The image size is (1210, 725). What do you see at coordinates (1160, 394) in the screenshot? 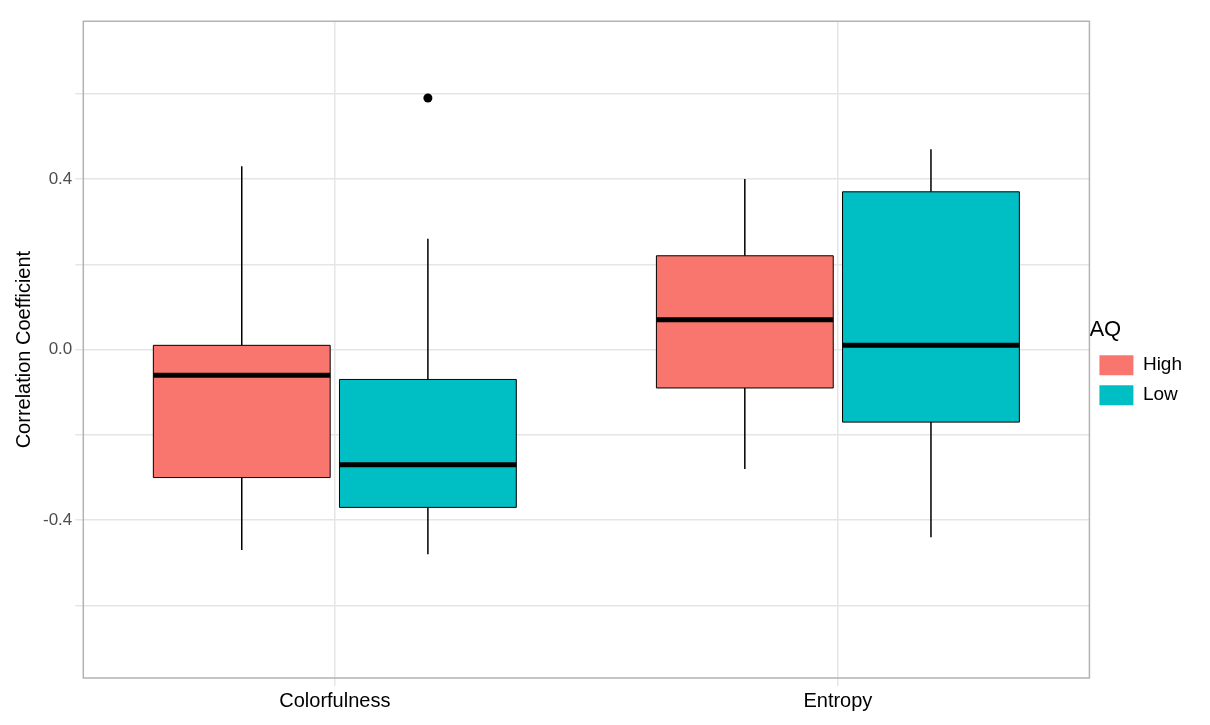
I see `legend-label: Low` at bounding box center [1160, 394].